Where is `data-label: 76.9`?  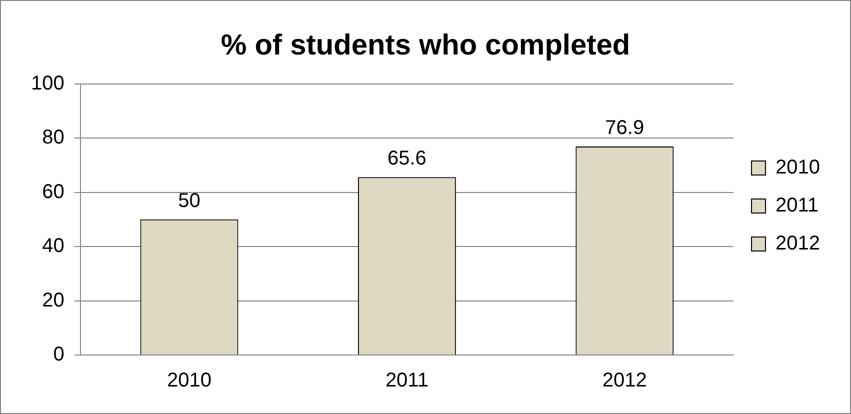
data-label: 76.9 is located at coordinates (624, 127).